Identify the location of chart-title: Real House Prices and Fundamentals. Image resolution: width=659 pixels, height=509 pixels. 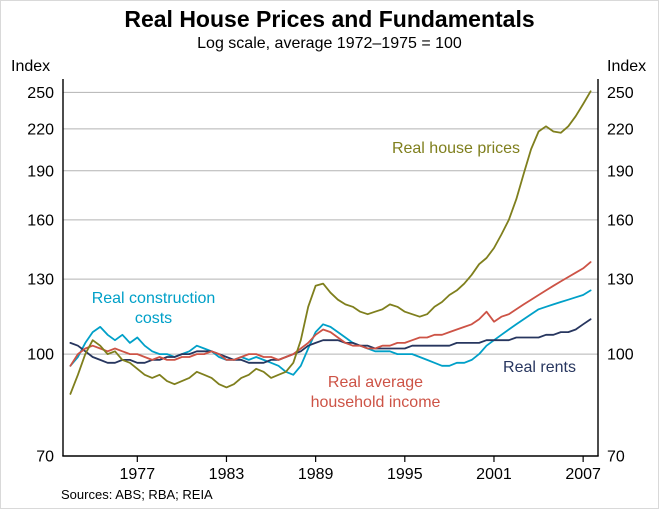
(329, 19).